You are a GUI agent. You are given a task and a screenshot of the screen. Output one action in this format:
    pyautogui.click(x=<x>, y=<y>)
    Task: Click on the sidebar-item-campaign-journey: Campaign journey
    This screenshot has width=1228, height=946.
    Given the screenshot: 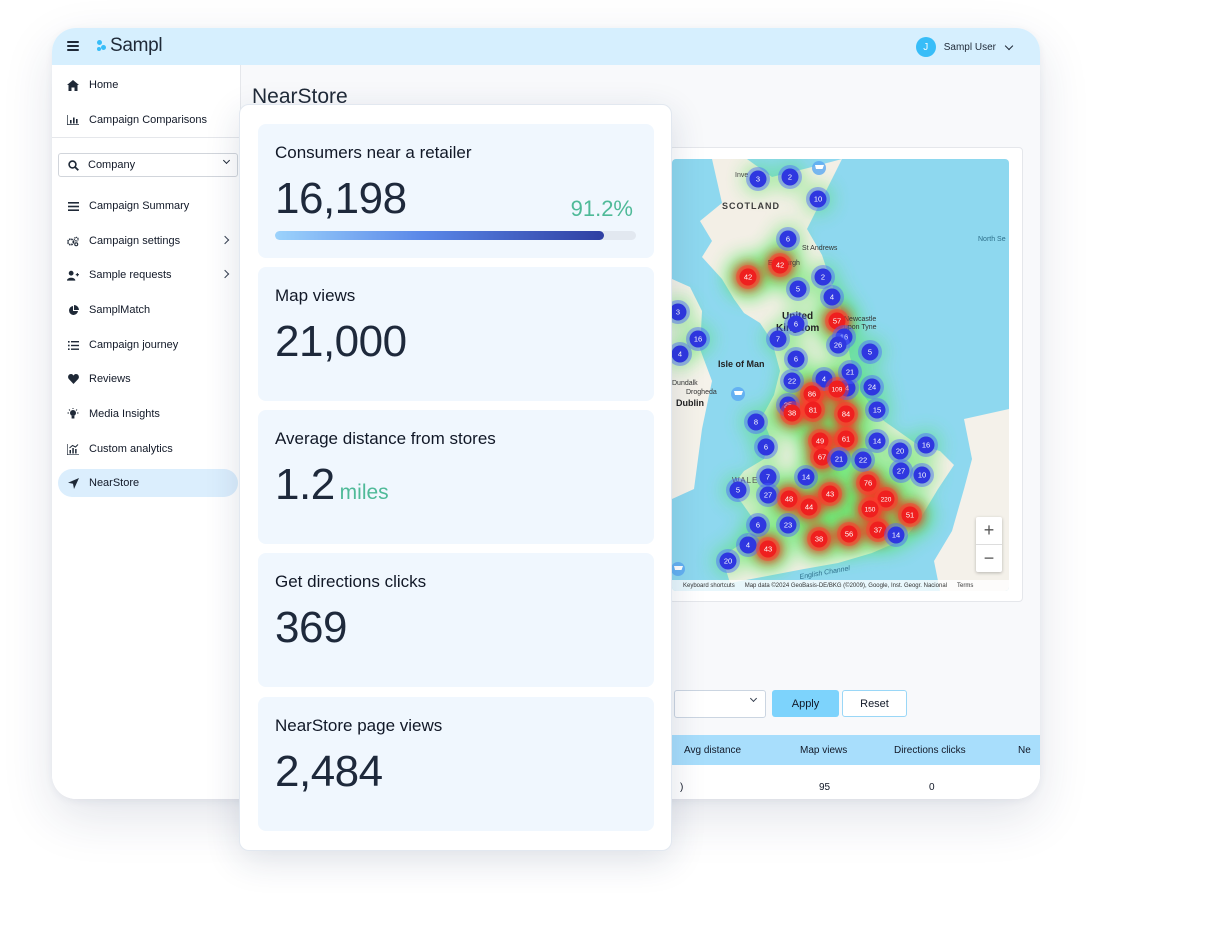 What is the action you would take?
    pyautogui.click(x=148, y=345)
    